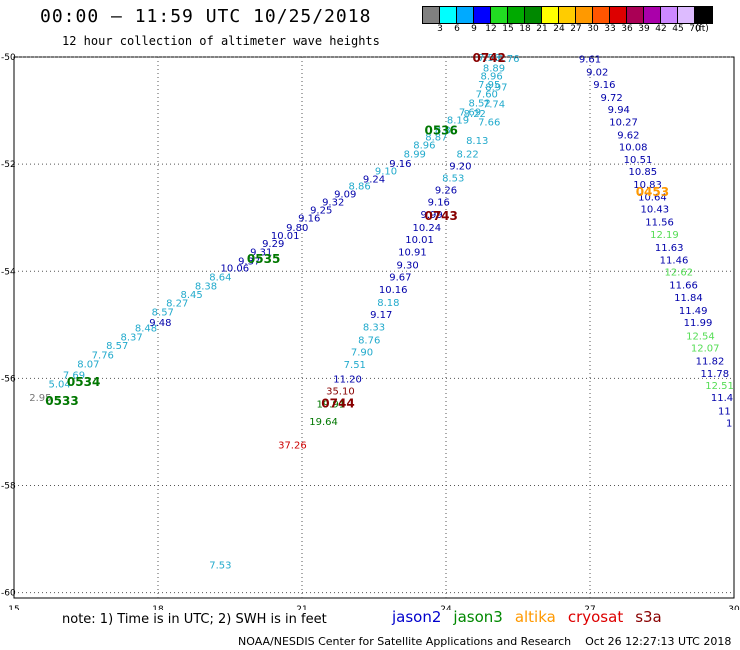  What do you see at coordinates (446, 607) in the screenshot?
I see `x-tick-label: 24` at bounding box center [446, 607].